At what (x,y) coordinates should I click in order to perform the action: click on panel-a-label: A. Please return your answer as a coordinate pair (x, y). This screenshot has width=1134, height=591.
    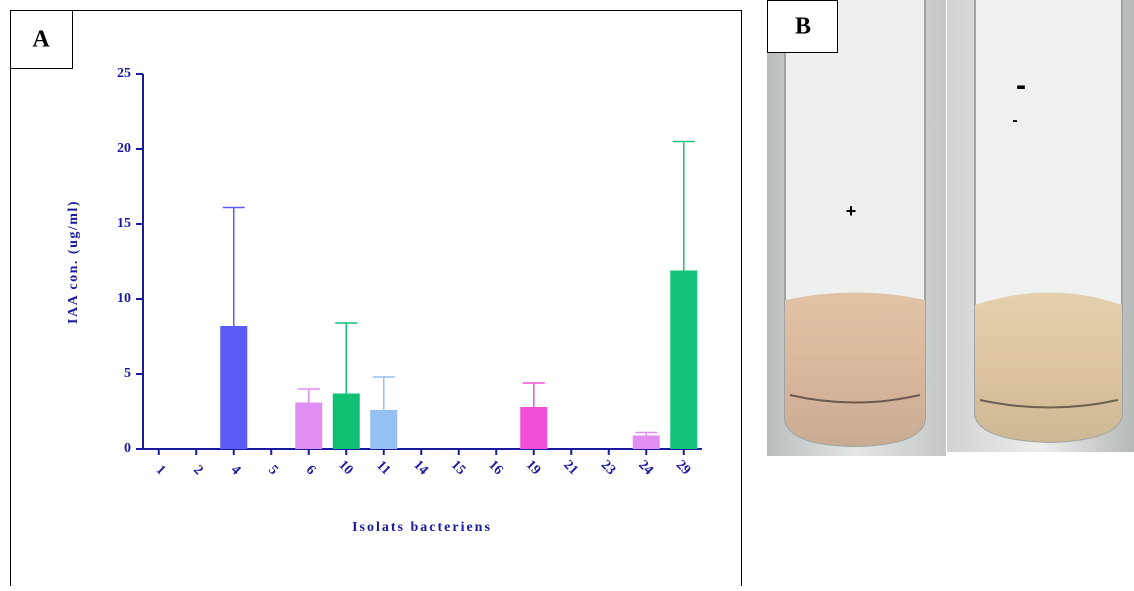
    Looking at the image, I should click on (41, 40).